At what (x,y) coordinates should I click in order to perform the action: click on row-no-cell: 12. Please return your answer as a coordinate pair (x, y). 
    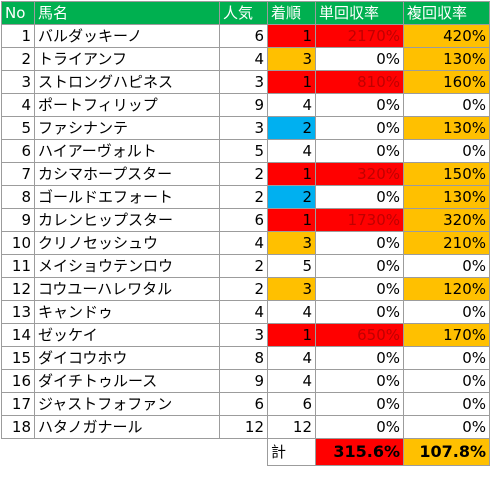
    Looking at the image, I should click on (18, 289).